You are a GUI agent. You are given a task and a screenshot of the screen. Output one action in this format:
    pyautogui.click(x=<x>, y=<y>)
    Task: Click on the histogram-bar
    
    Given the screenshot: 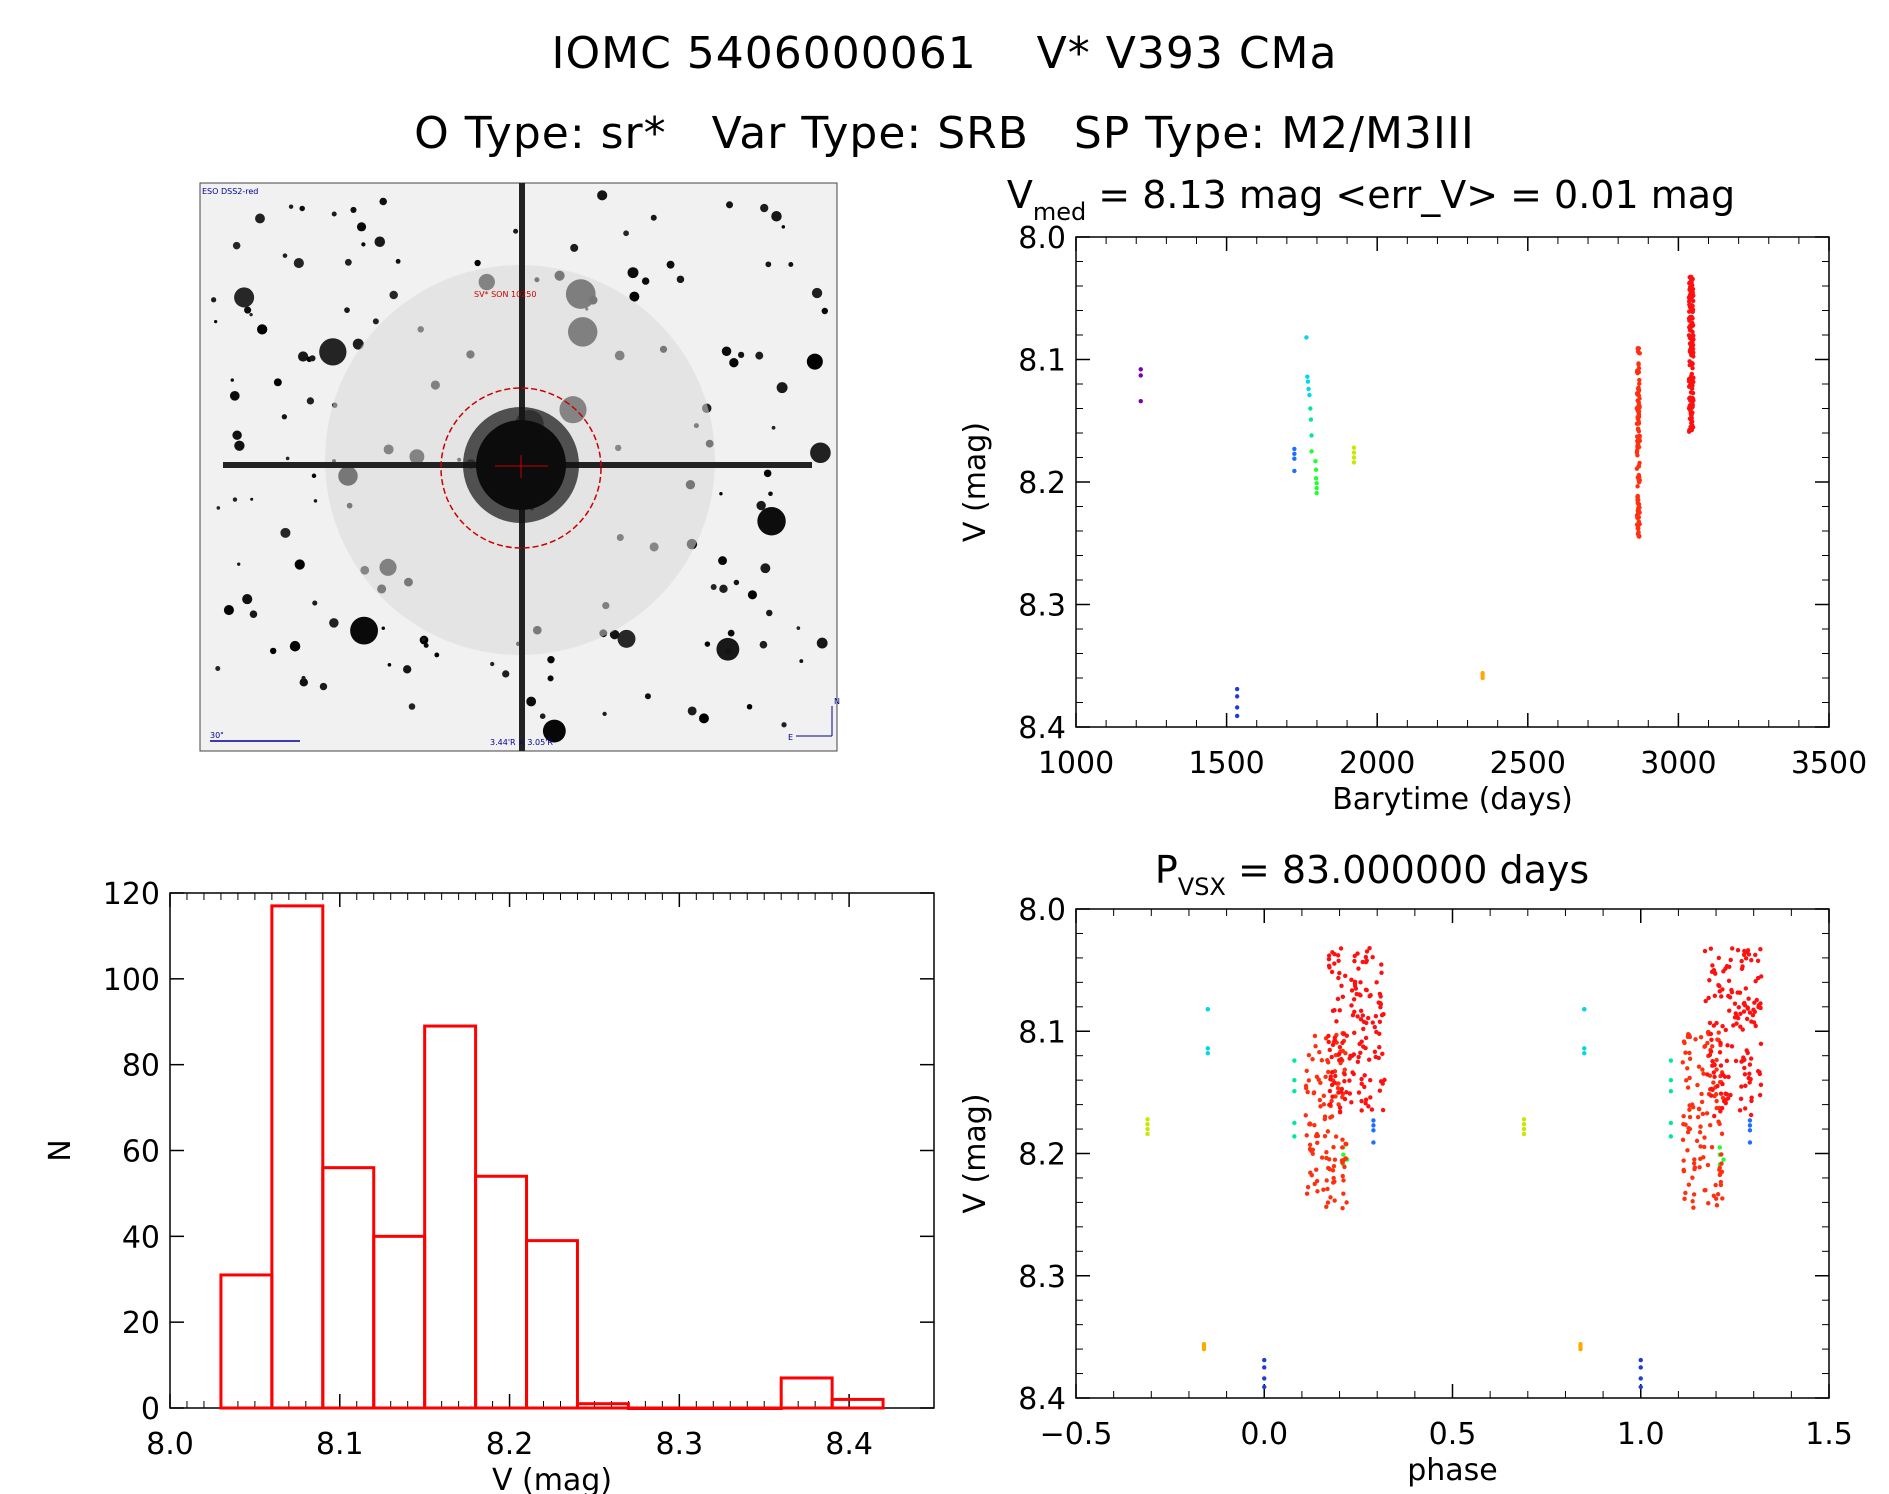 What is the action you would take?
    pyautogui.click(x=246, y=1341)
    